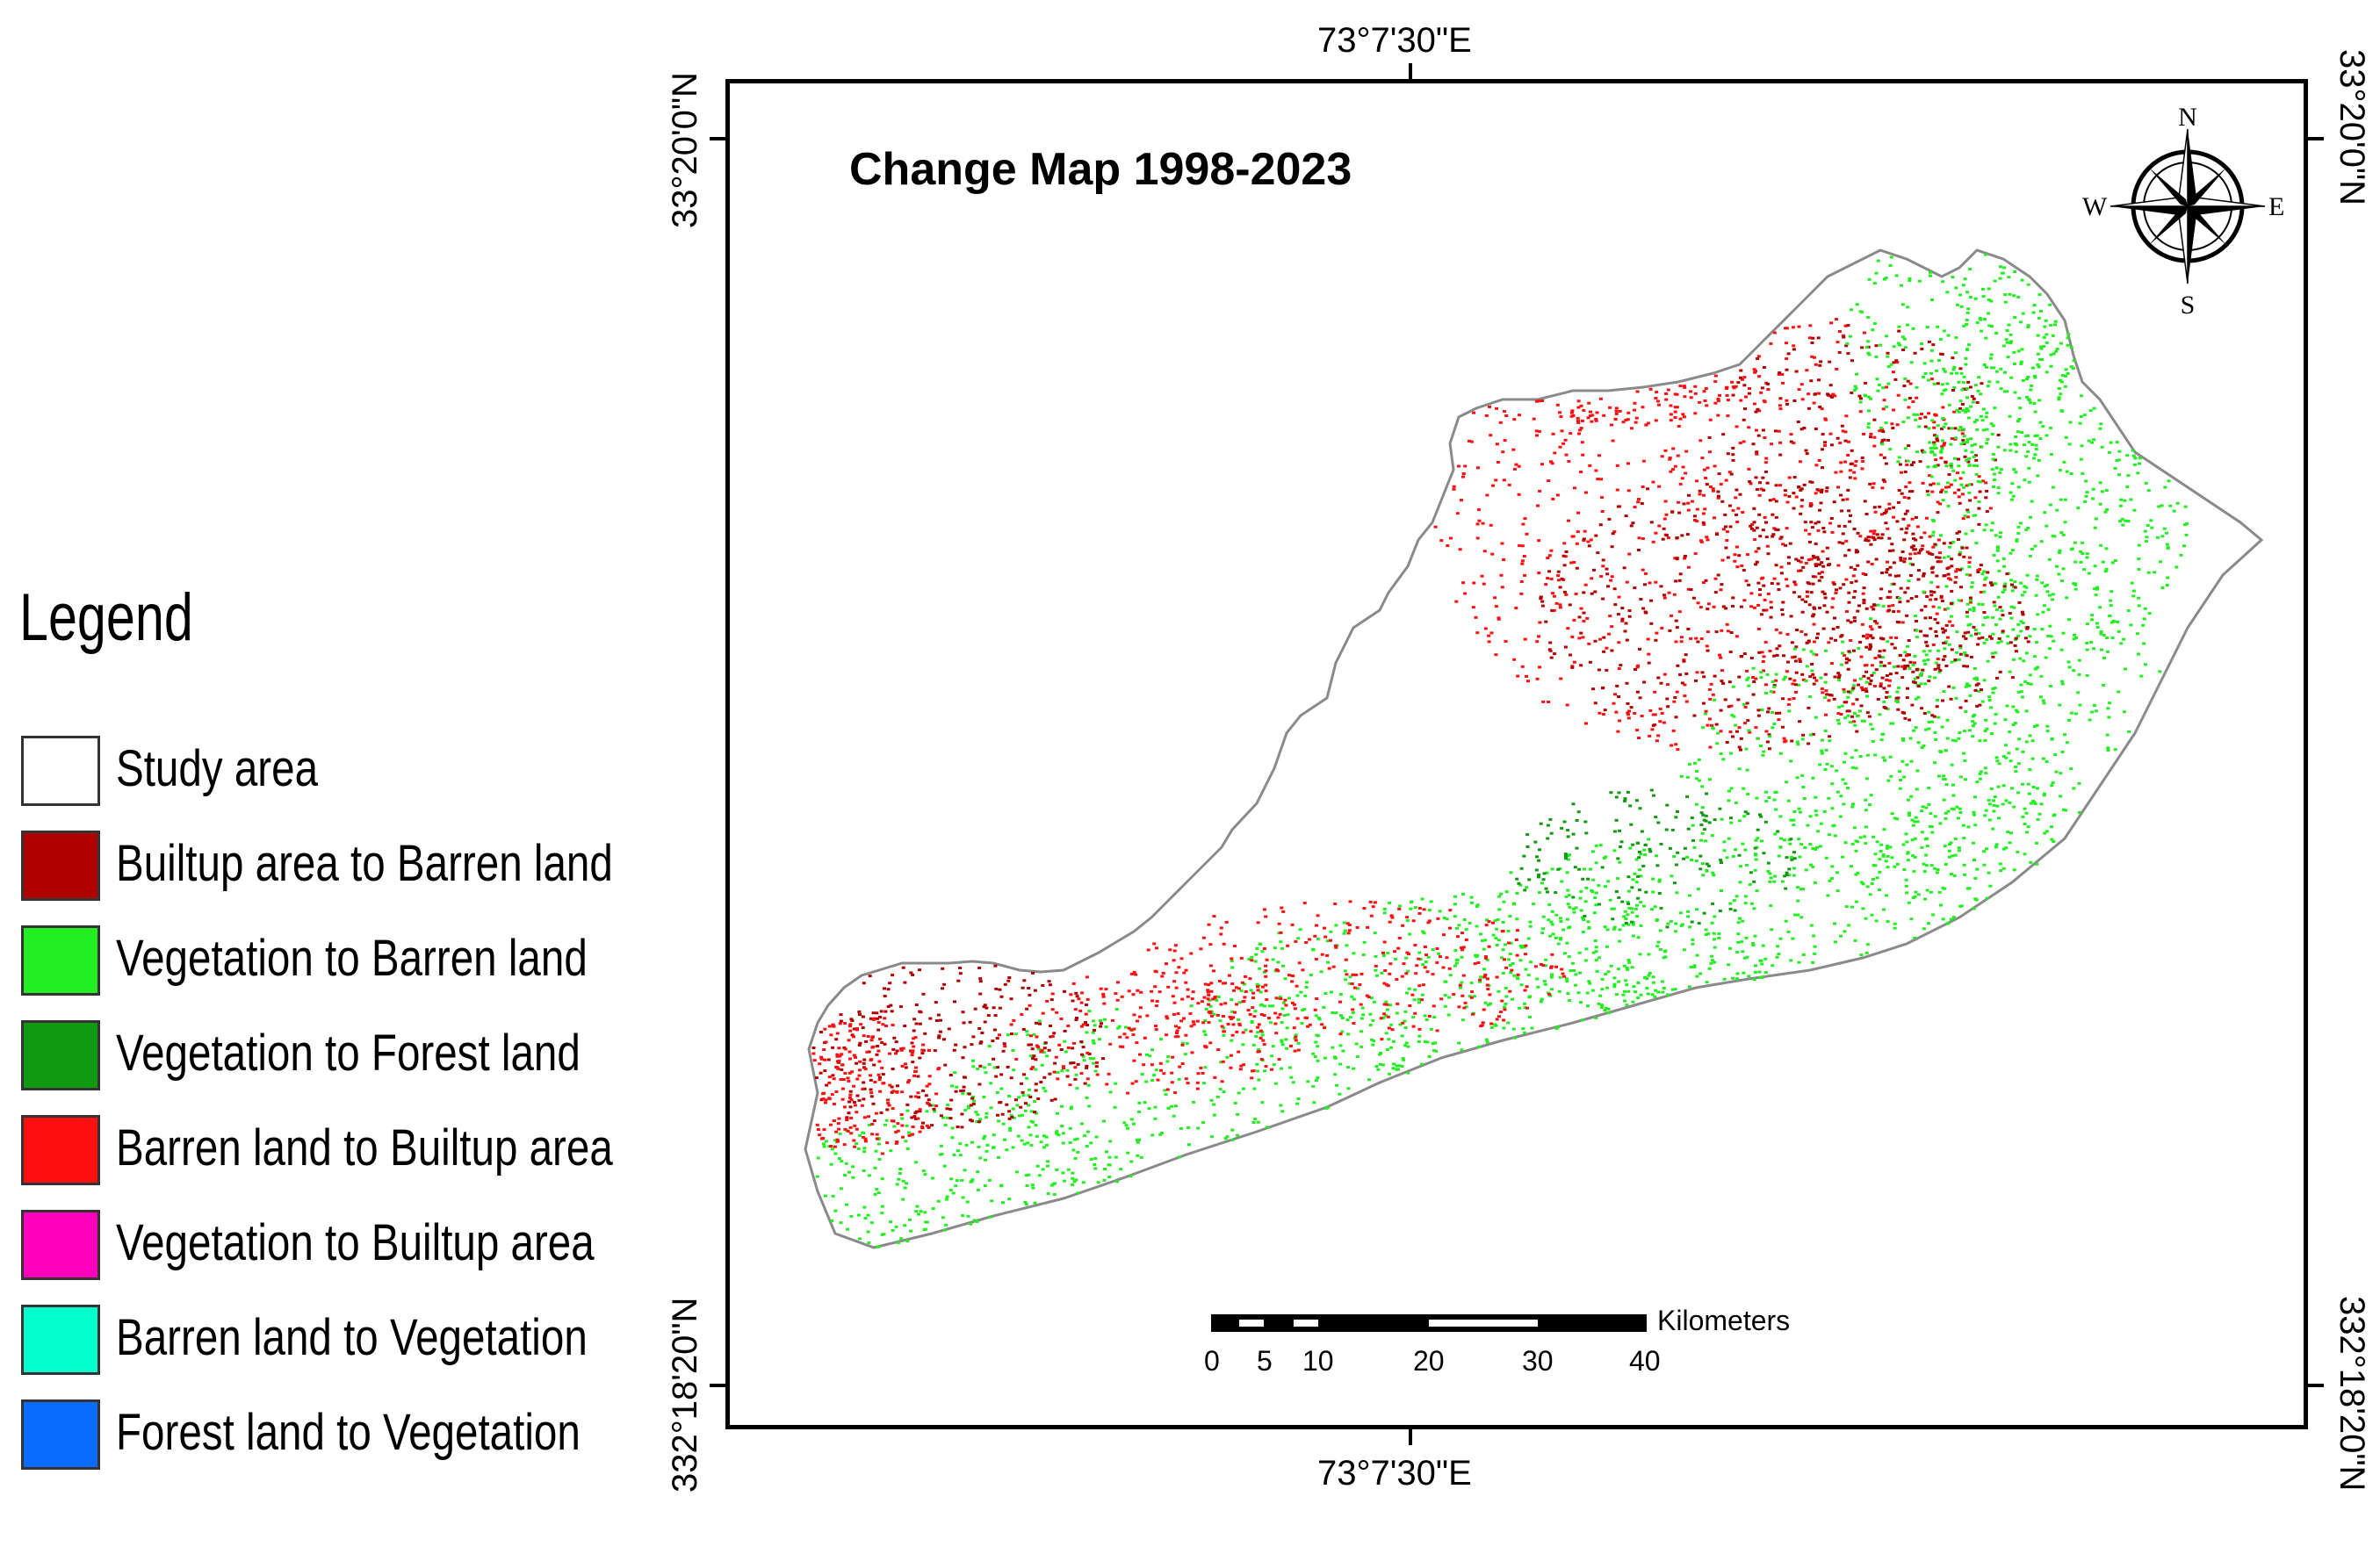  I want to click on legend-item-barren-to-vegetation: Barren land to Vegetation, so click(328, 1344).